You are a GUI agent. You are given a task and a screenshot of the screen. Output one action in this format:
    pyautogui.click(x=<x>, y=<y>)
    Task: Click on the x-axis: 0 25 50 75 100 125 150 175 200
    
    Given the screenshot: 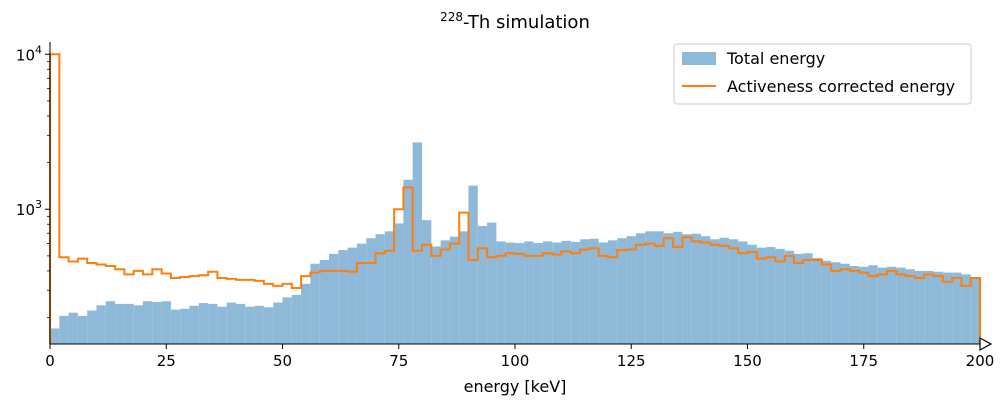 What is the action you would take?
    pyautogui.click(x=520, y=353)
    